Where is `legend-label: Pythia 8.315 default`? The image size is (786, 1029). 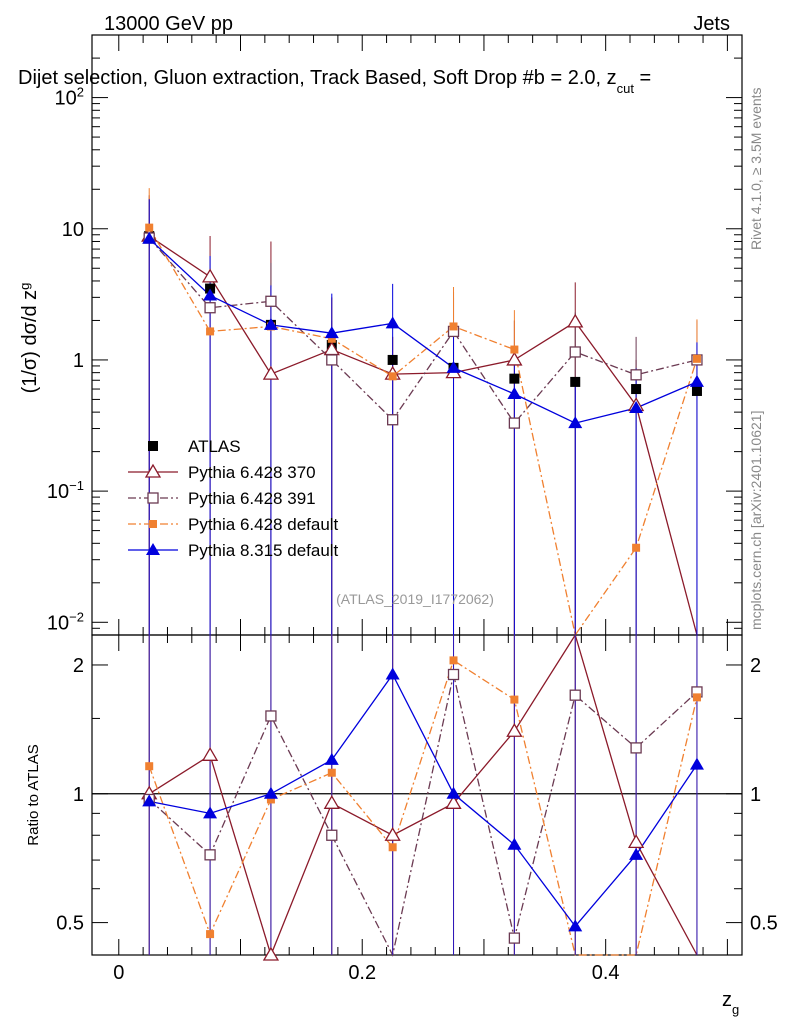
legend-label: Pythia 8.315 default is located at coordinates (263, 550).